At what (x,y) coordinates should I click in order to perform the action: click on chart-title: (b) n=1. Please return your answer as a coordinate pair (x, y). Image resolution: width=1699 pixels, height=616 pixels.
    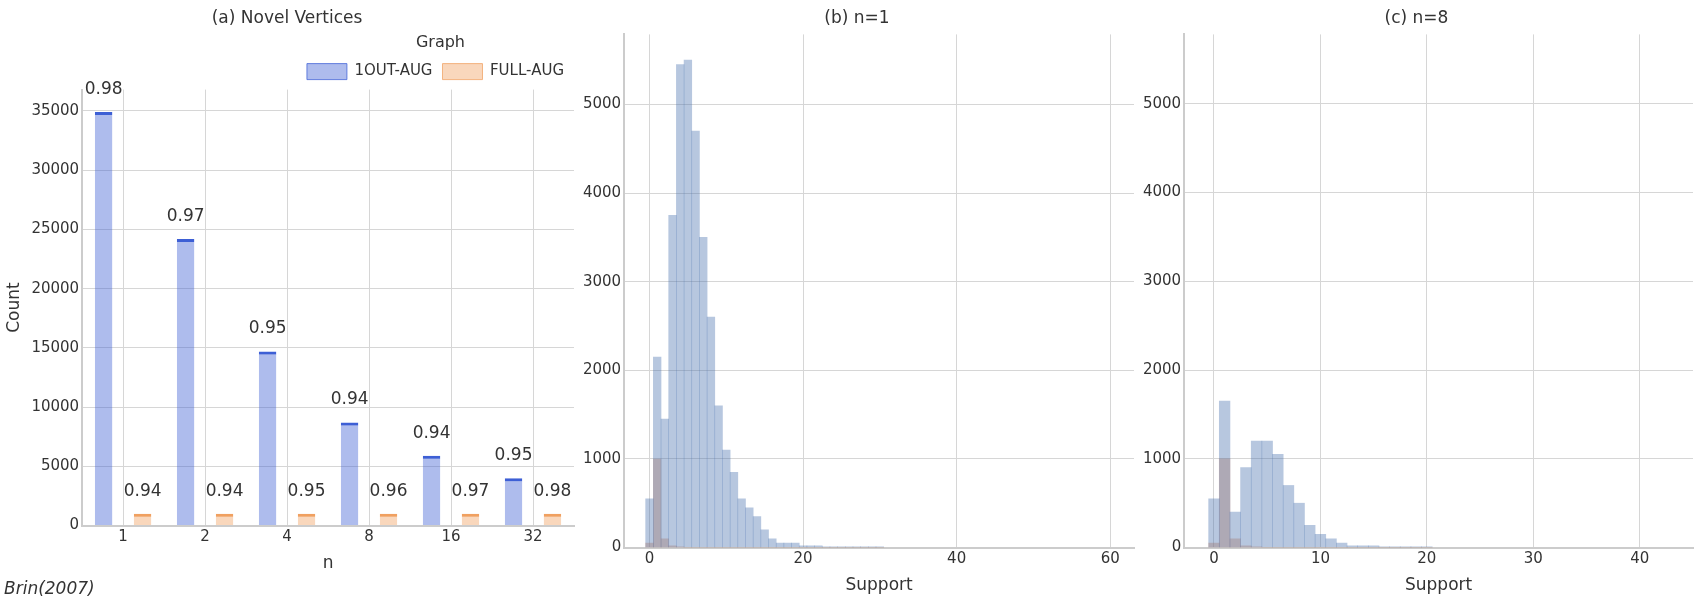
    Looking at the image, I should click on (857, 16).